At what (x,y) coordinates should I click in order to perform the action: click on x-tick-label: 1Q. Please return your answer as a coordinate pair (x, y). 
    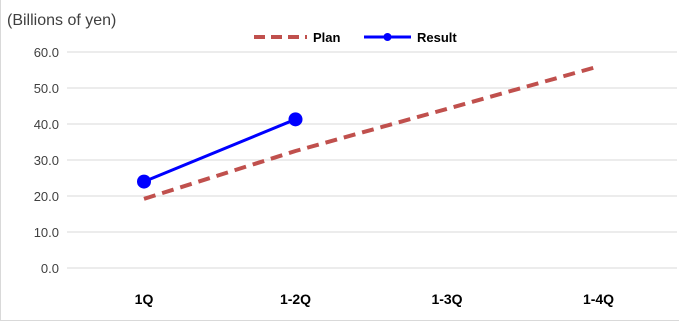
    Looking at the image, I should click on (144, 299).